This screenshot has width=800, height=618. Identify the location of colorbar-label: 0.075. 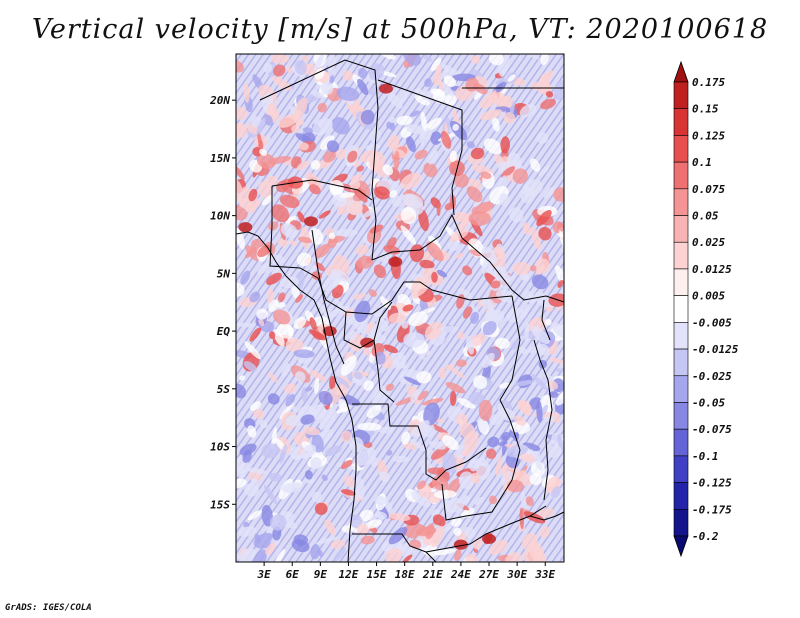
(708, 189).